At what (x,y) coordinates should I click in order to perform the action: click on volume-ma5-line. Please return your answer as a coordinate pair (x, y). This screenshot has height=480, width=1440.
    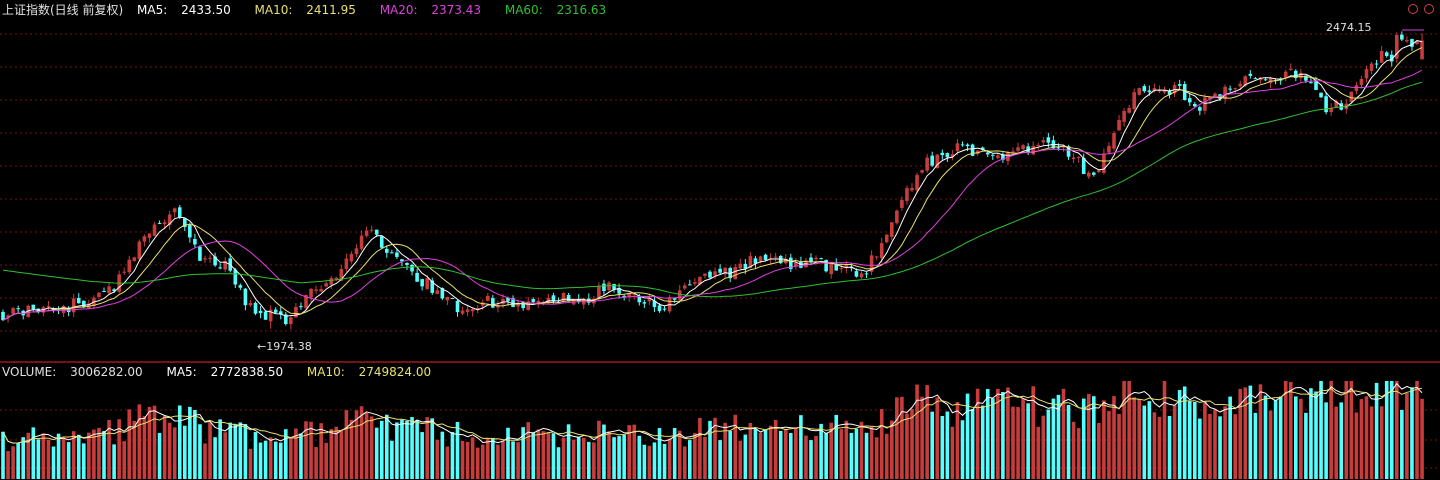
    Looking at the image, I should click on (712, 413).